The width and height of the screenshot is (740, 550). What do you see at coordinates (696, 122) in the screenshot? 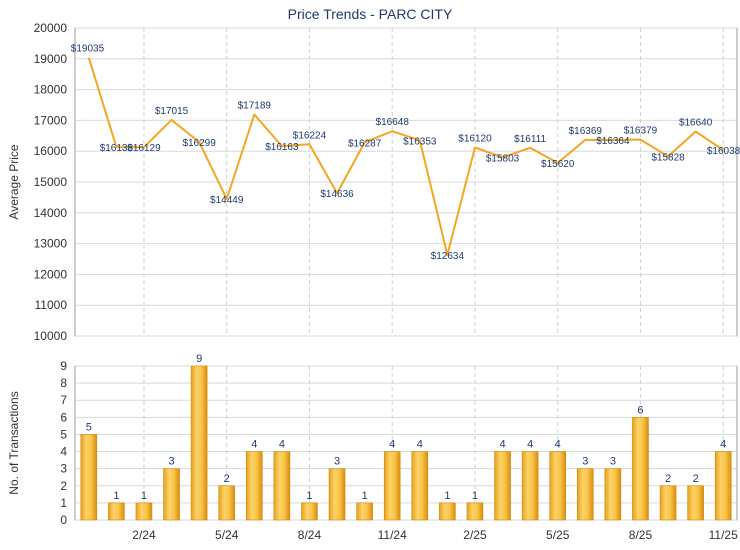
I see `price-data-label: $16640` at bounding box center [696, 122].